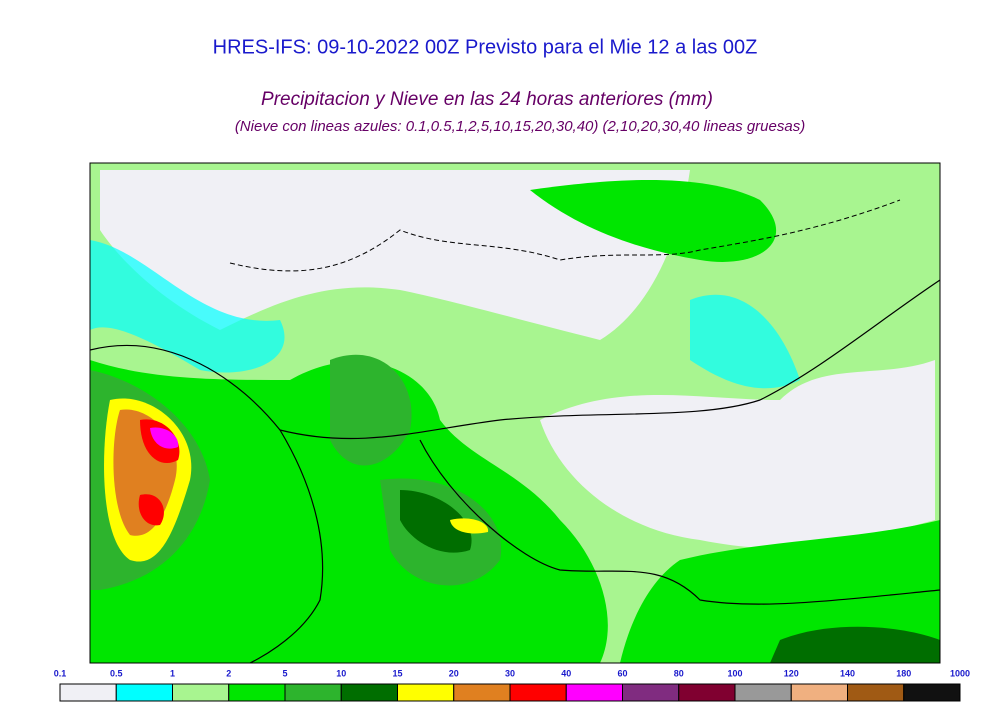 The height and width of the screenshot is (712, 1000). I want to click on color-label: 0.5, so click(116, 673).